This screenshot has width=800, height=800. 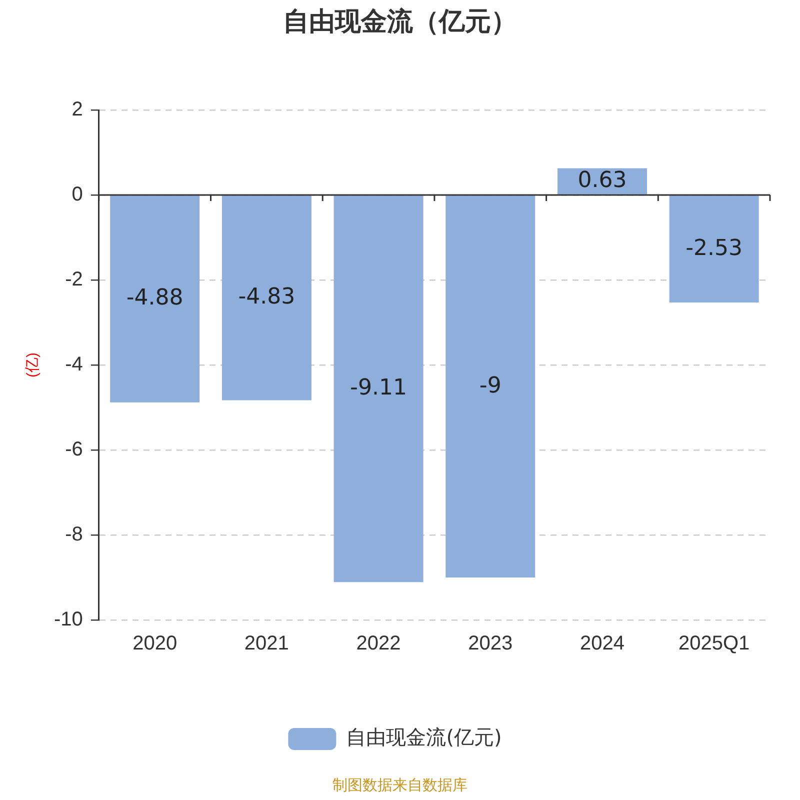 What do you see at coordinates (400, 785) in the screenshot?
I see `text: 制图数据来自数据库` at bounding box center [400, 785].